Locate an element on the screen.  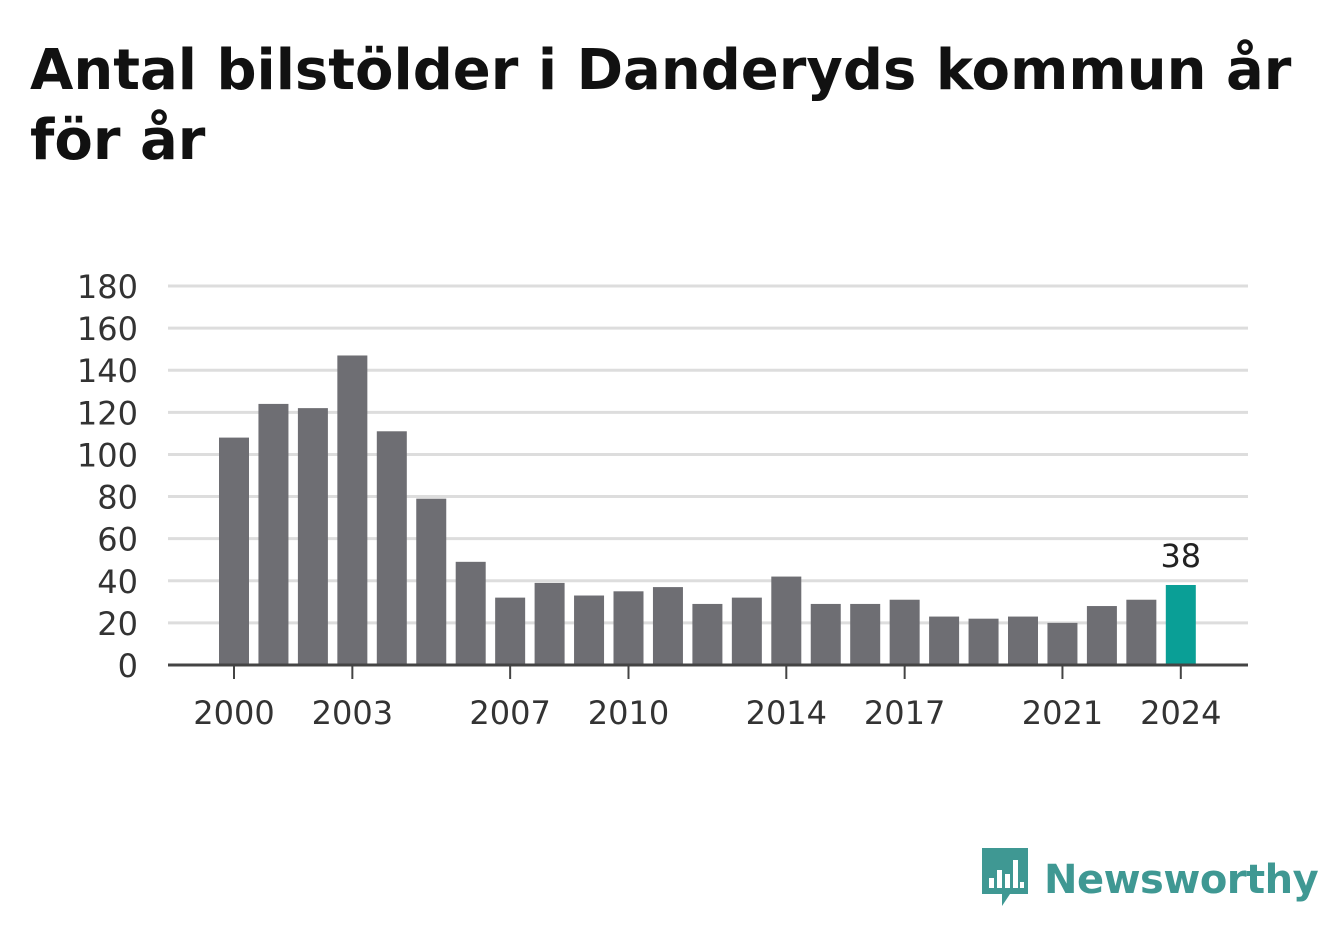
bar-2014 is located at coordinates (786, 620).